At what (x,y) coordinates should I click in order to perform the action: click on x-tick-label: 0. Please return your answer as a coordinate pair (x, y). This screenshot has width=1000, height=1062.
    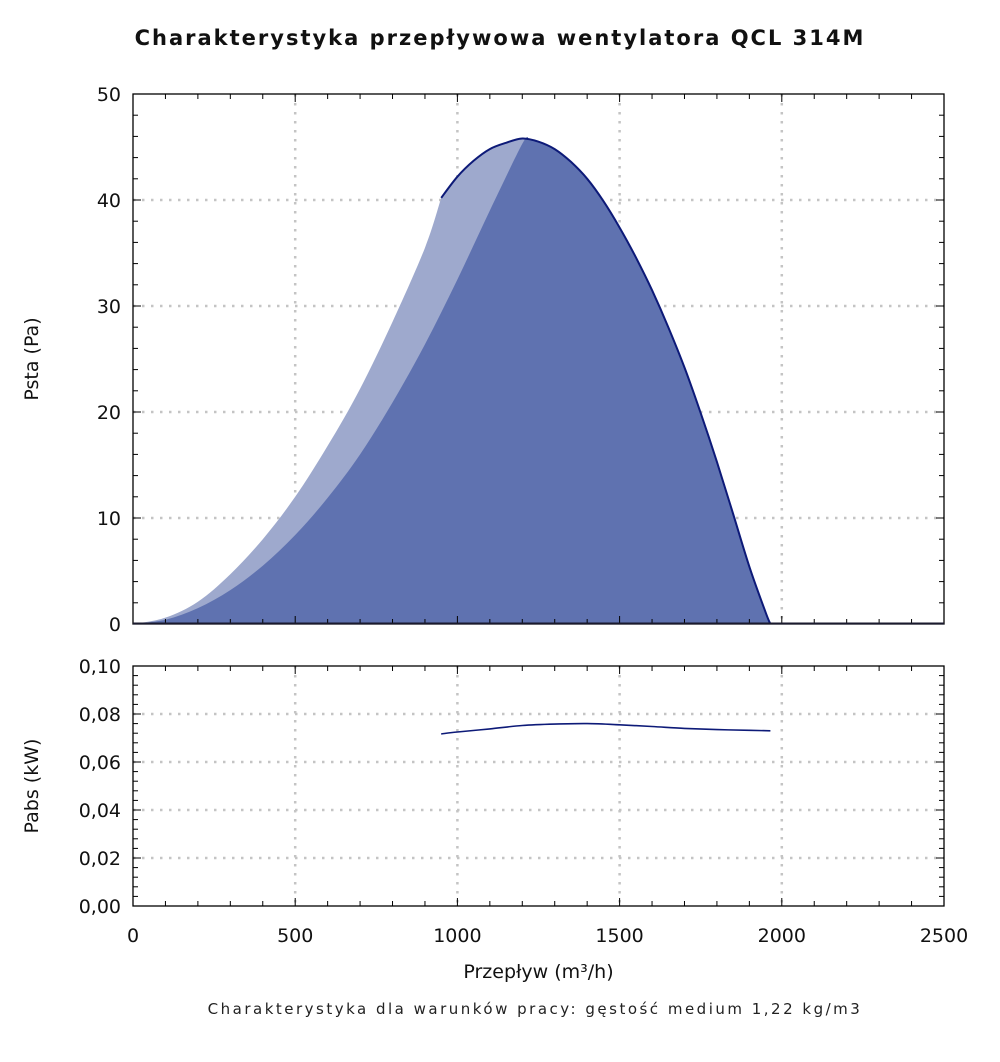
    Looking at the image, I should click on (133, 936).